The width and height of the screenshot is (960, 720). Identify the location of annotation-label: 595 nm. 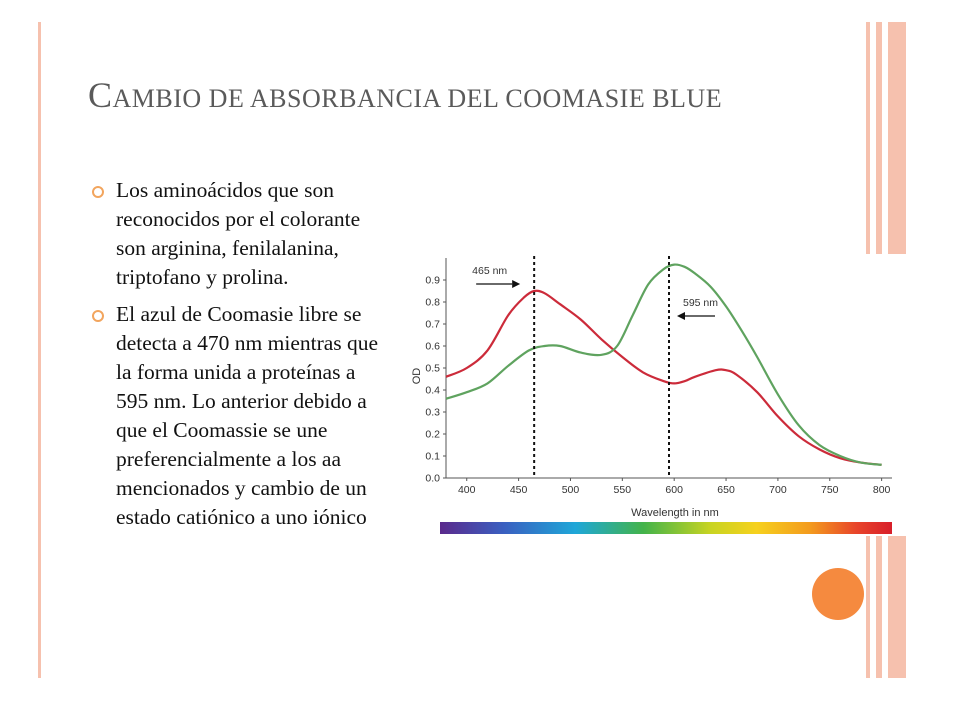
(700, 303).